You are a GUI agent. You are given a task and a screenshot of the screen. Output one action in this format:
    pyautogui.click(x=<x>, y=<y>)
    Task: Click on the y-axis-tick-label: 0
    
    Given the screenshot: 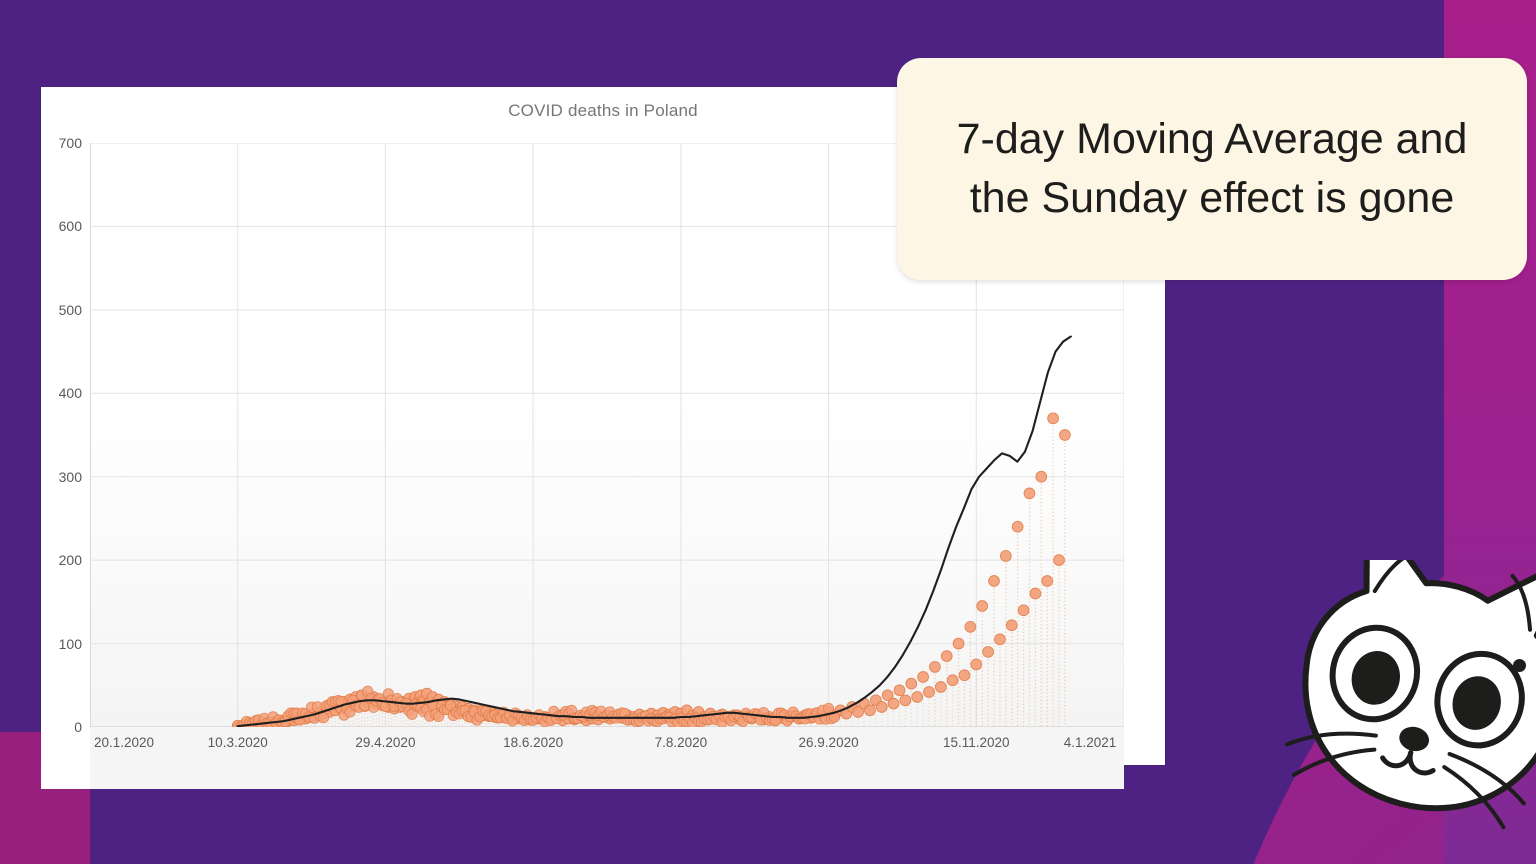 What is the action you would take?
    pyautogui.click(x=78, y=727)
    